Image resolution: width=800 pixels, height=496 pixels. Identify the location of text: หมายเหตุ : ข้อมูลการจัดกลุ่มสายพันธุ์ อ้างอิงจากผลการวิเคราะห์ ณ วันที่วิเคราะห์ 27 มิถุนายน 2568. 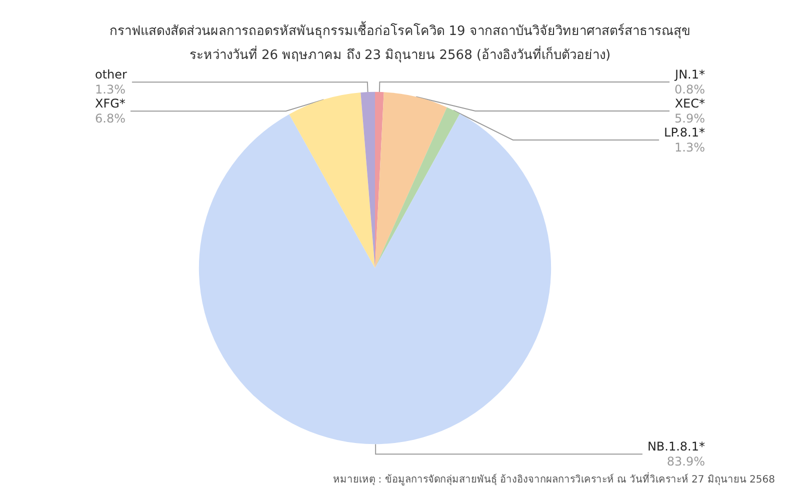
(554, 479).